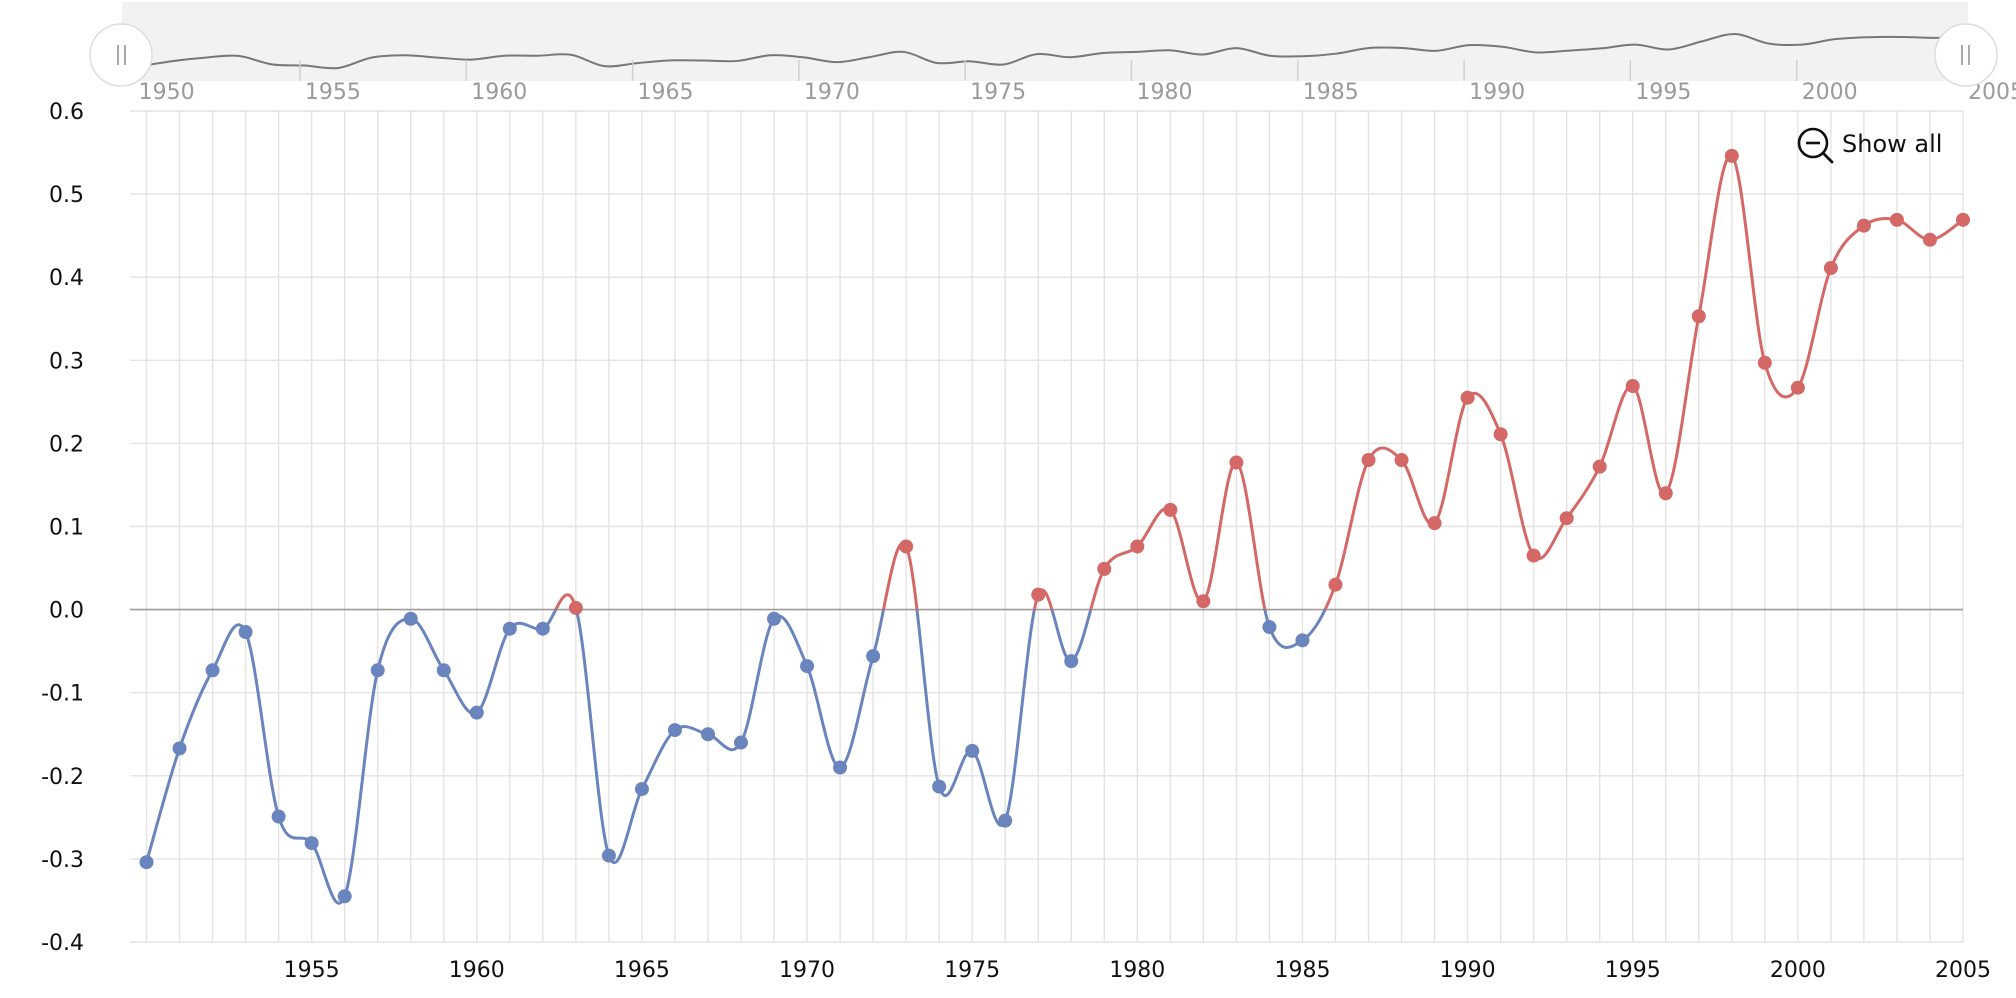  What do you see at coordinates (66, 528) in the screenshot?
I see `y-tick-label: 0.1` at bounding box center [66, 528].